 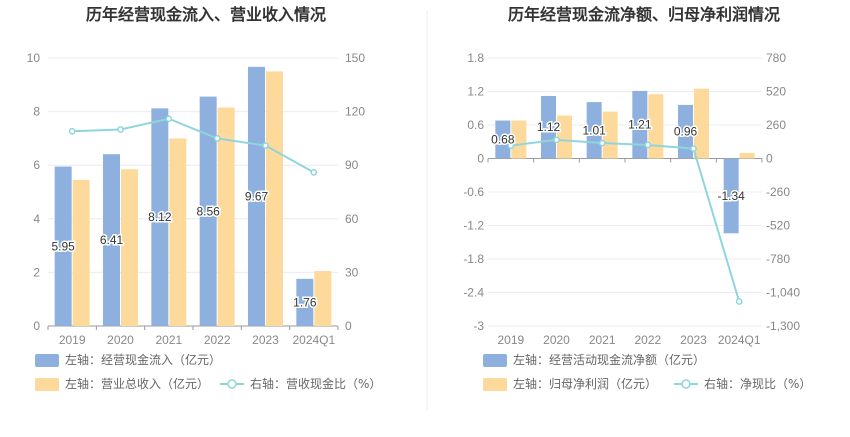 I want to click on legend-label: 左轴：归母净利润（亿元）, so click(x=585, y=383).